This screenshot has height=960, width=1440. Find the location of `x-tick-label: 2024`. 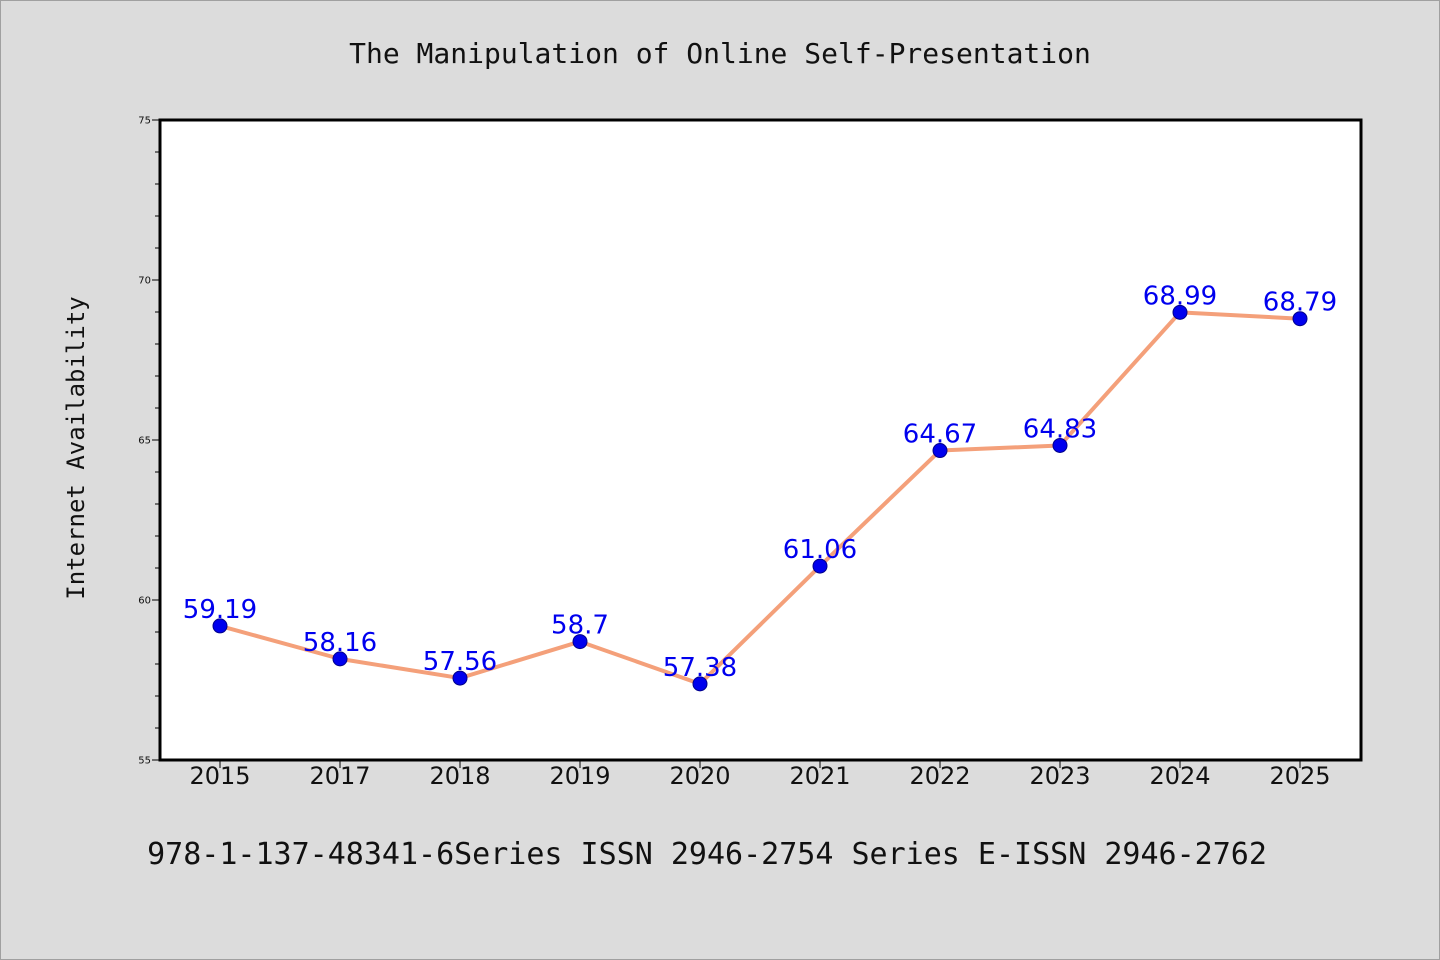

x-tick-label: 2024 is located at coordinates (1179, 776).